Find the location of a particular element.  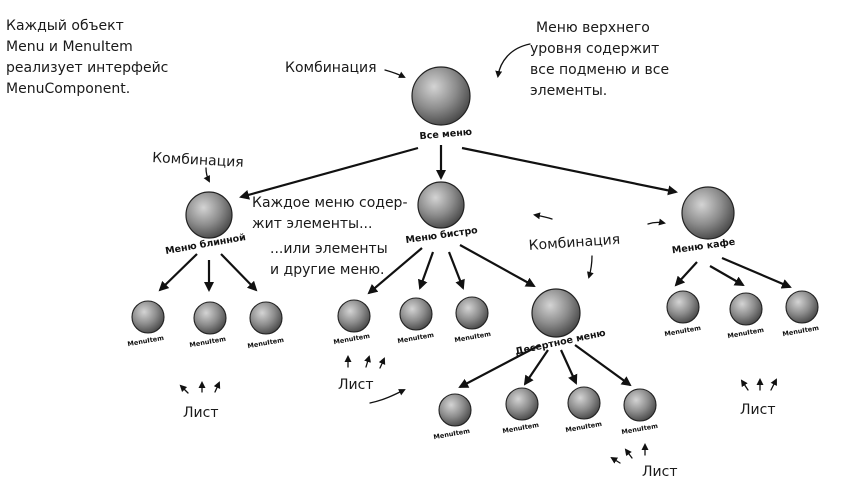

node-label: Меню кафе is located at coordinates (703, 247).